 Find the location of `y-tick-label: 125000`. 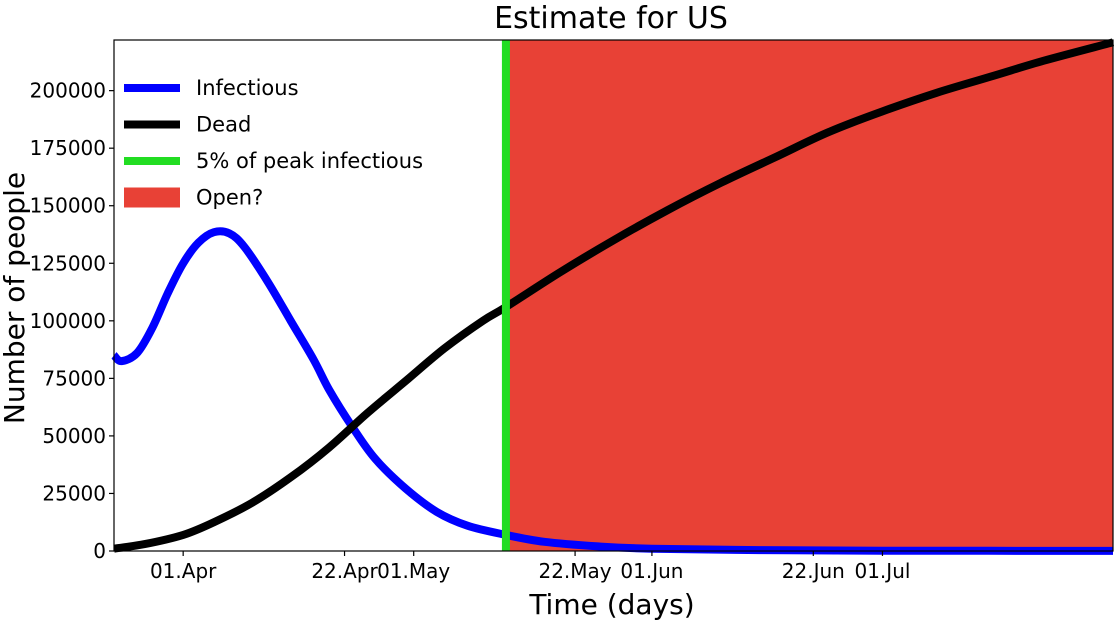

y-tick-label: 125000 is located at coordinates (68, 263).